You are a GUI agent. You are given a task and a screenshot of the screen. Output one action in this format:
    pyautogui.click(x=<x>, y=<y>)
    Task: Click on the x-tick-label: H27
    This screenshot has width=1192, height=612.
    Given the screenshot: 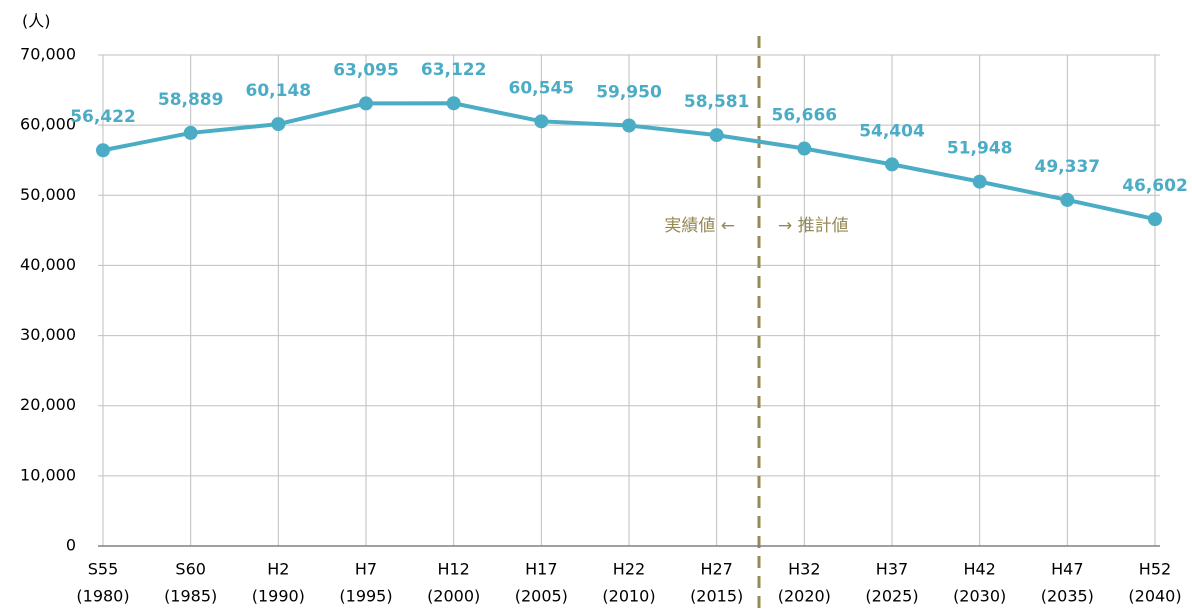 What is the action you would take?
    pyautogui.click(x=716, y=569)
    